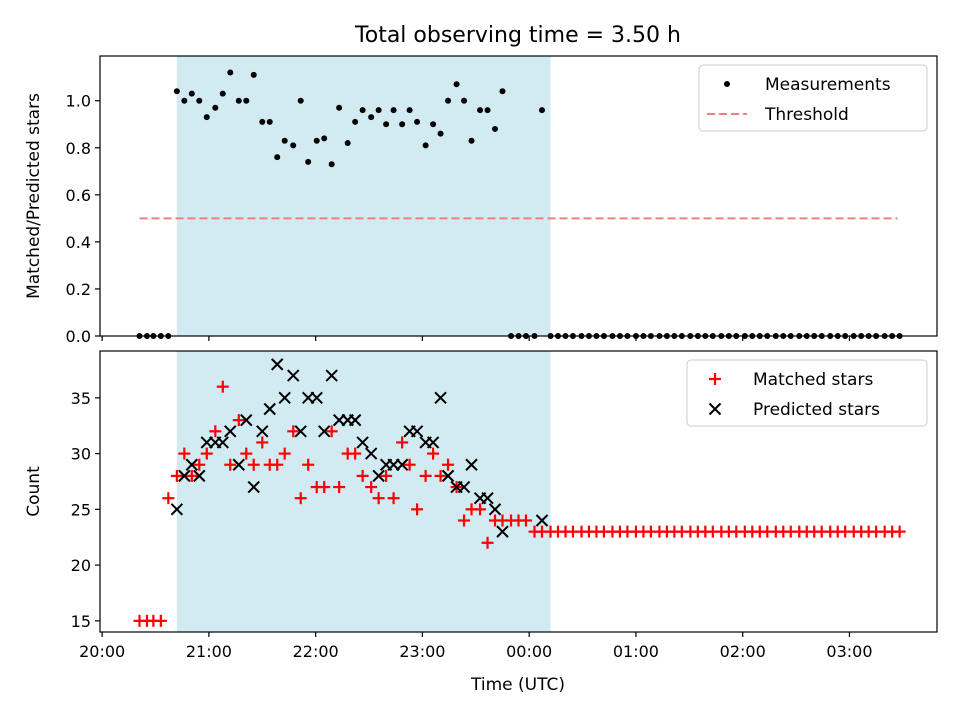  I want to click on y-tick-label: 30, so click(81, 454).